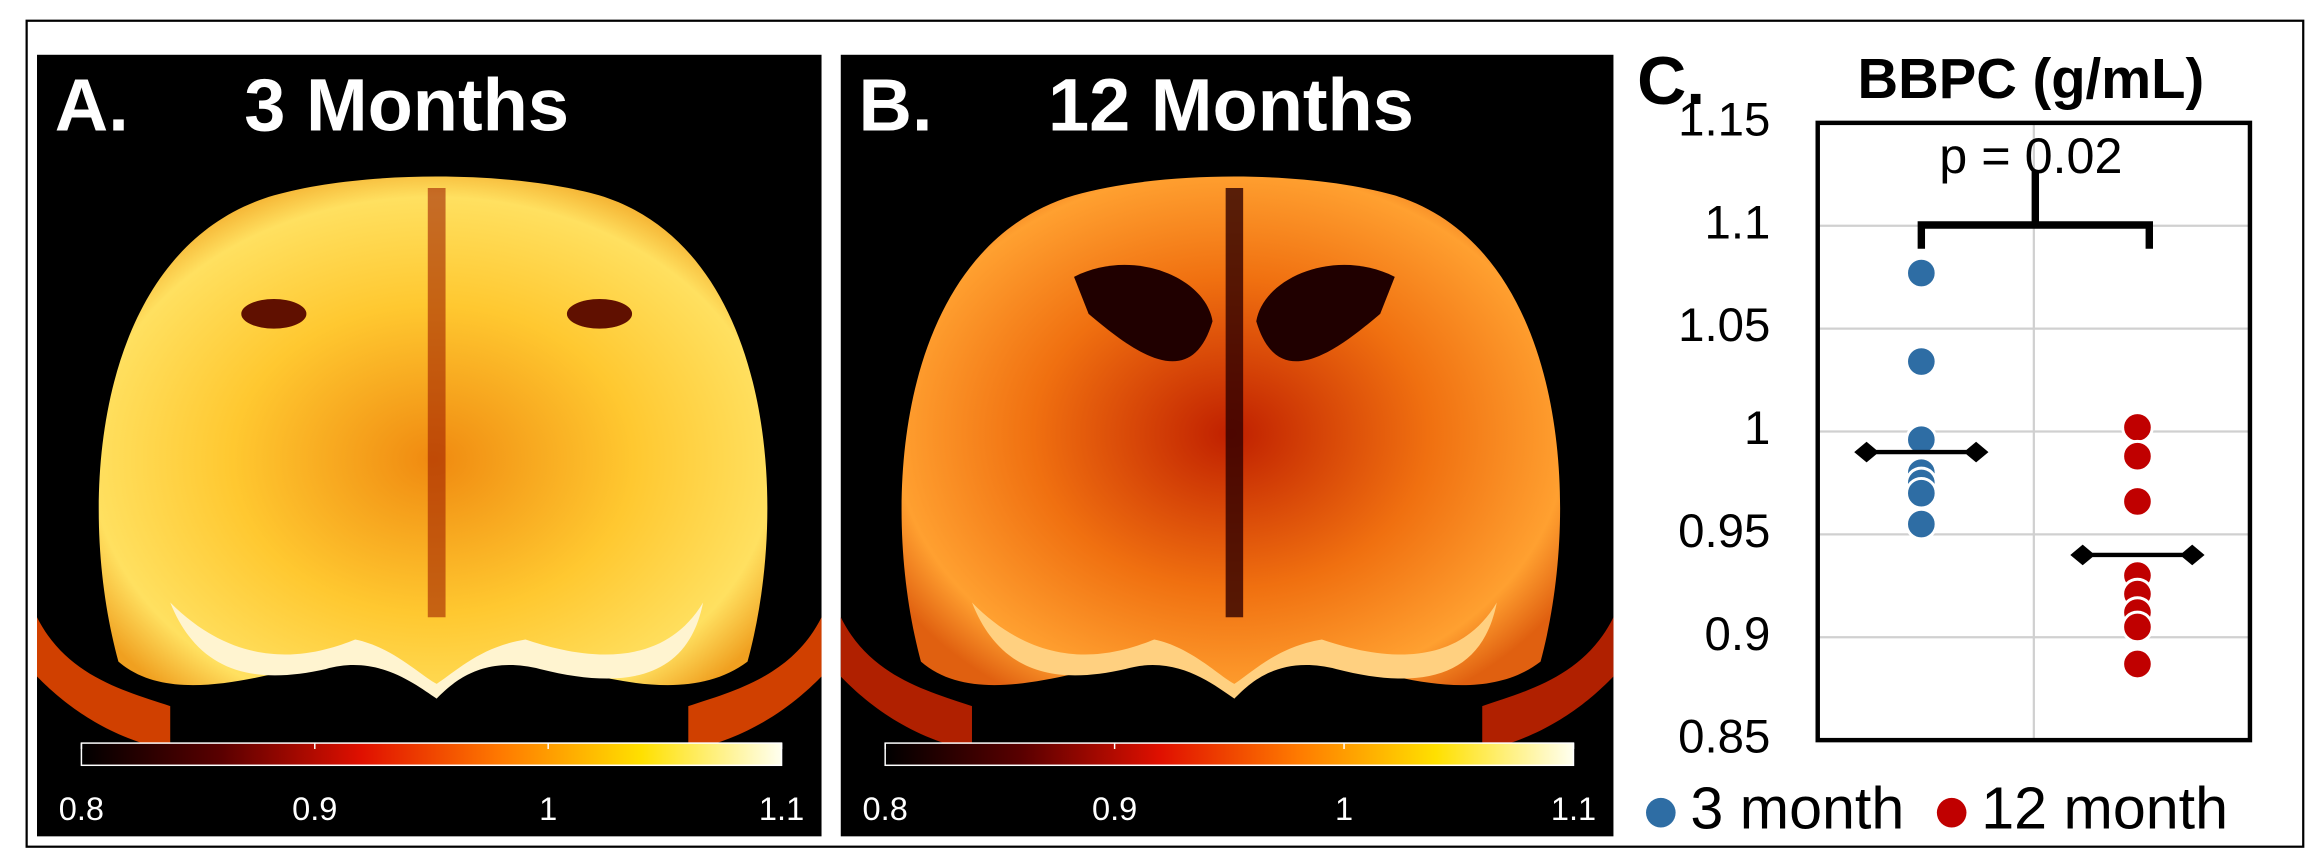 The height and width of the screenshot is (863, 2321). Describe the element at coordinates (2104, 807) in the screenshot. I see `legend-label: 12 month` at that location.